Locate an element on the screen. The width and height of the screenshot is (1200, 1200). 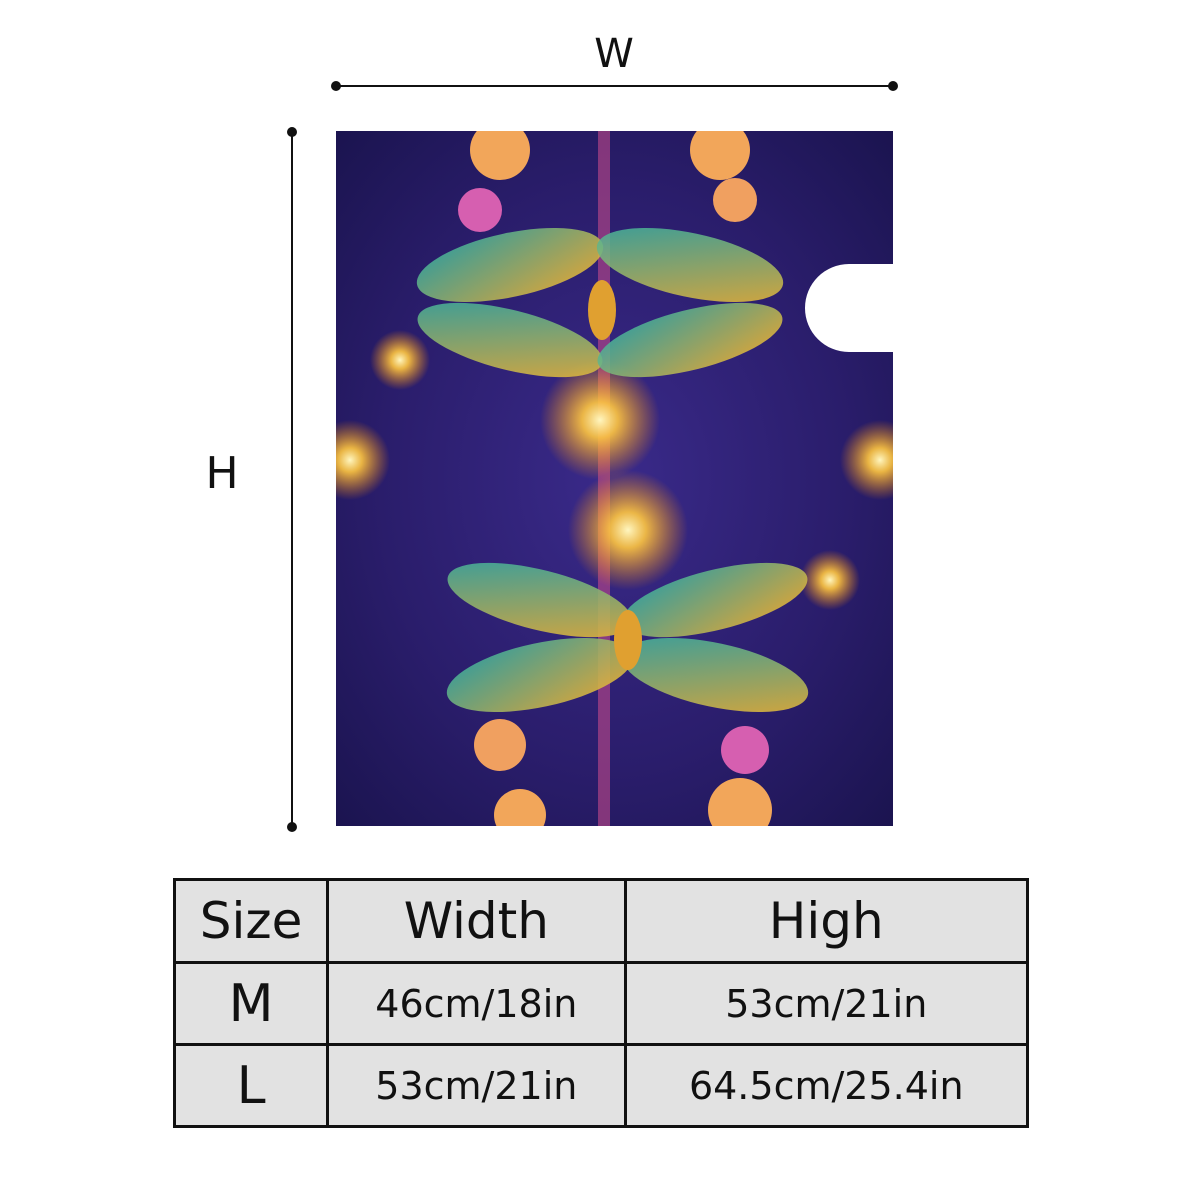
header-cell: High is located at coordinates (826, 921).